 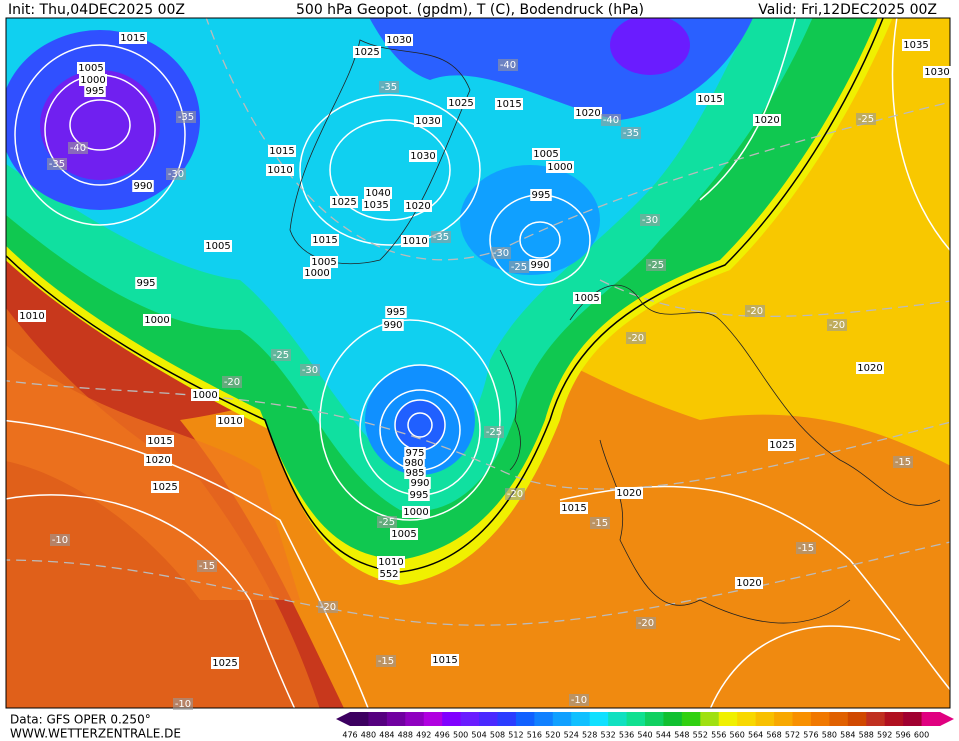 I want to click on init-time: Init: Thu,04DEC2025 00Z, so click(x=96, y=10).